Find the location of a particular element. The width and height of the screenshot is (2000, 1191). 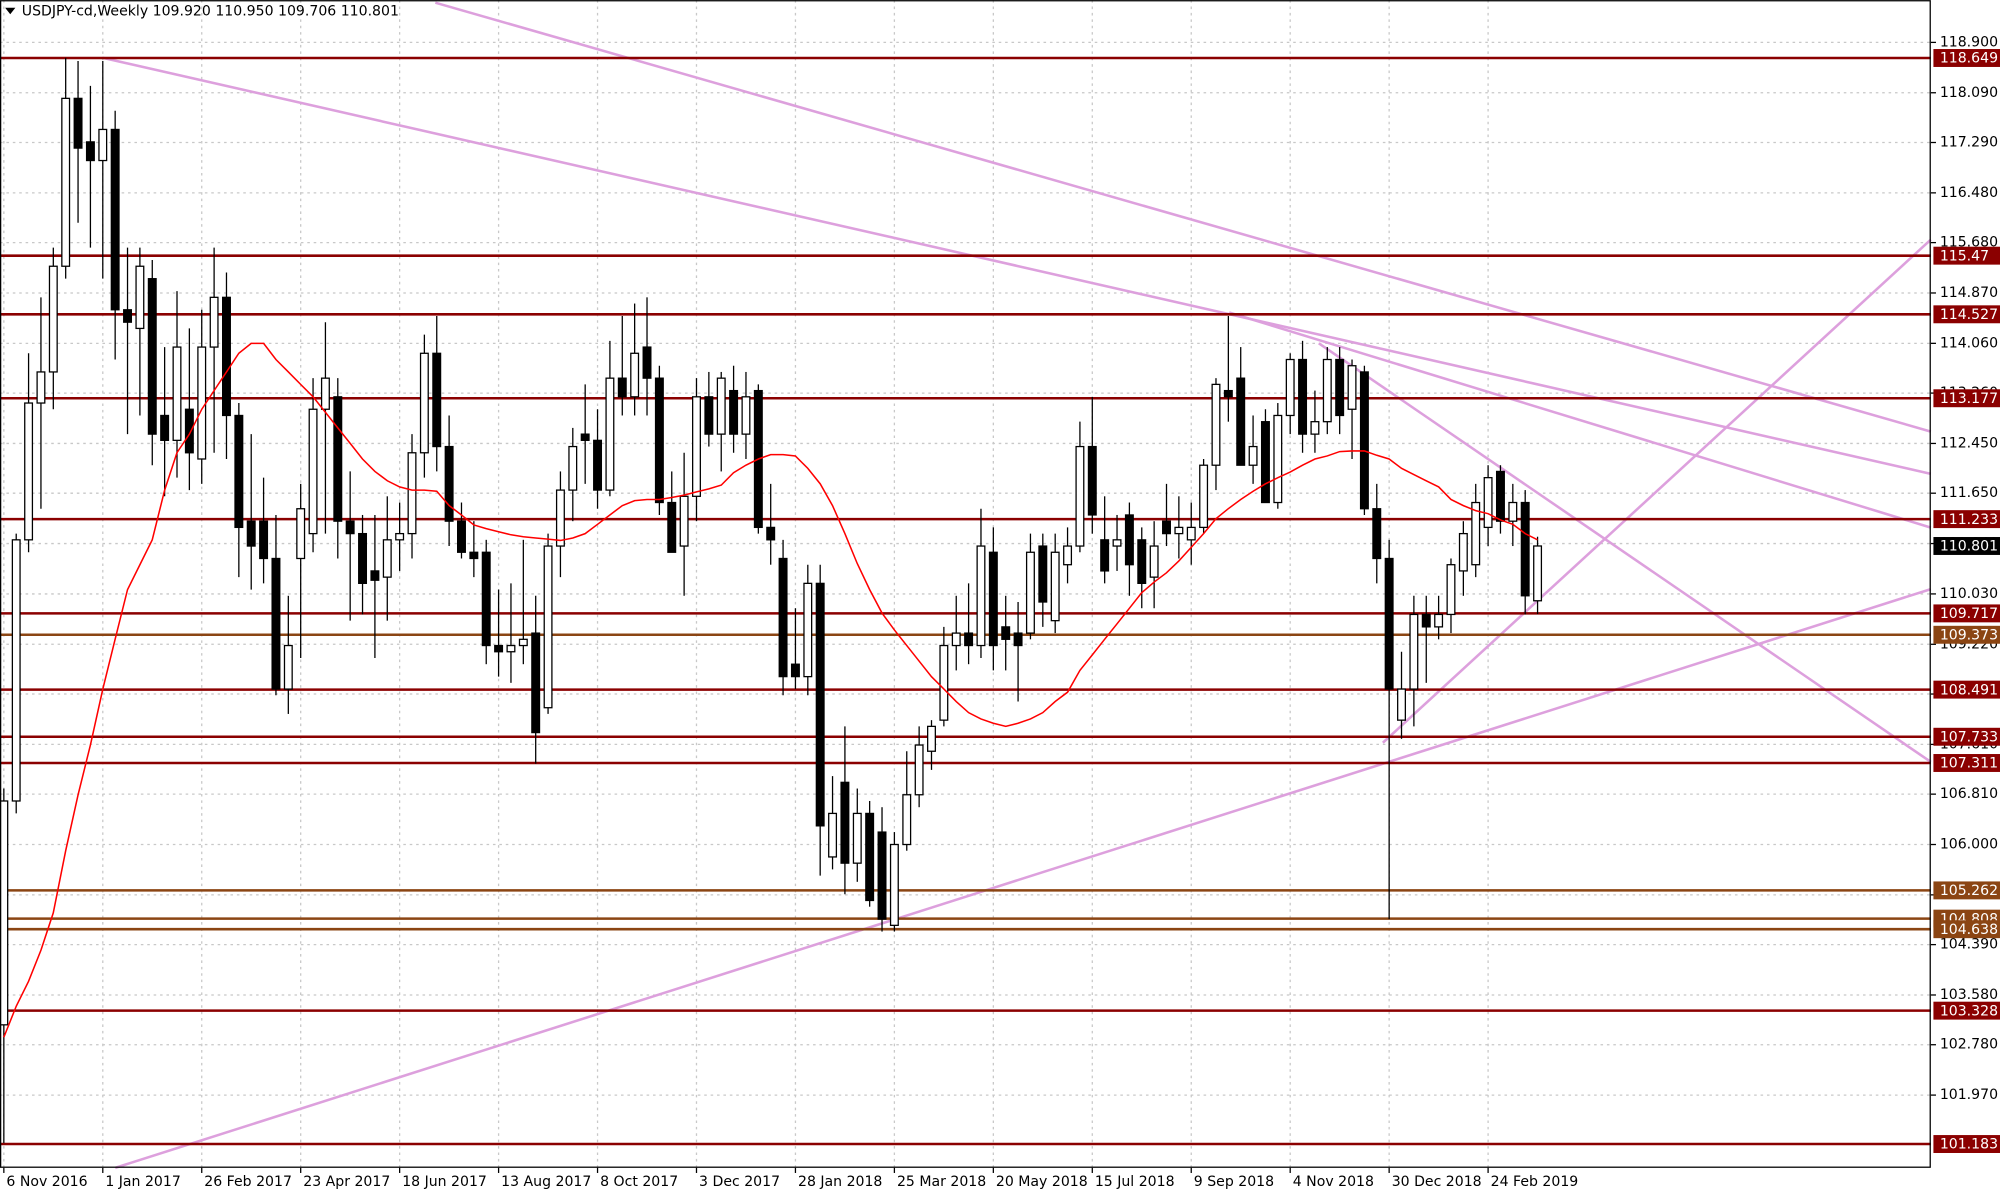

y-tick-label: 106.000 is located at coordinates (1969, 845).